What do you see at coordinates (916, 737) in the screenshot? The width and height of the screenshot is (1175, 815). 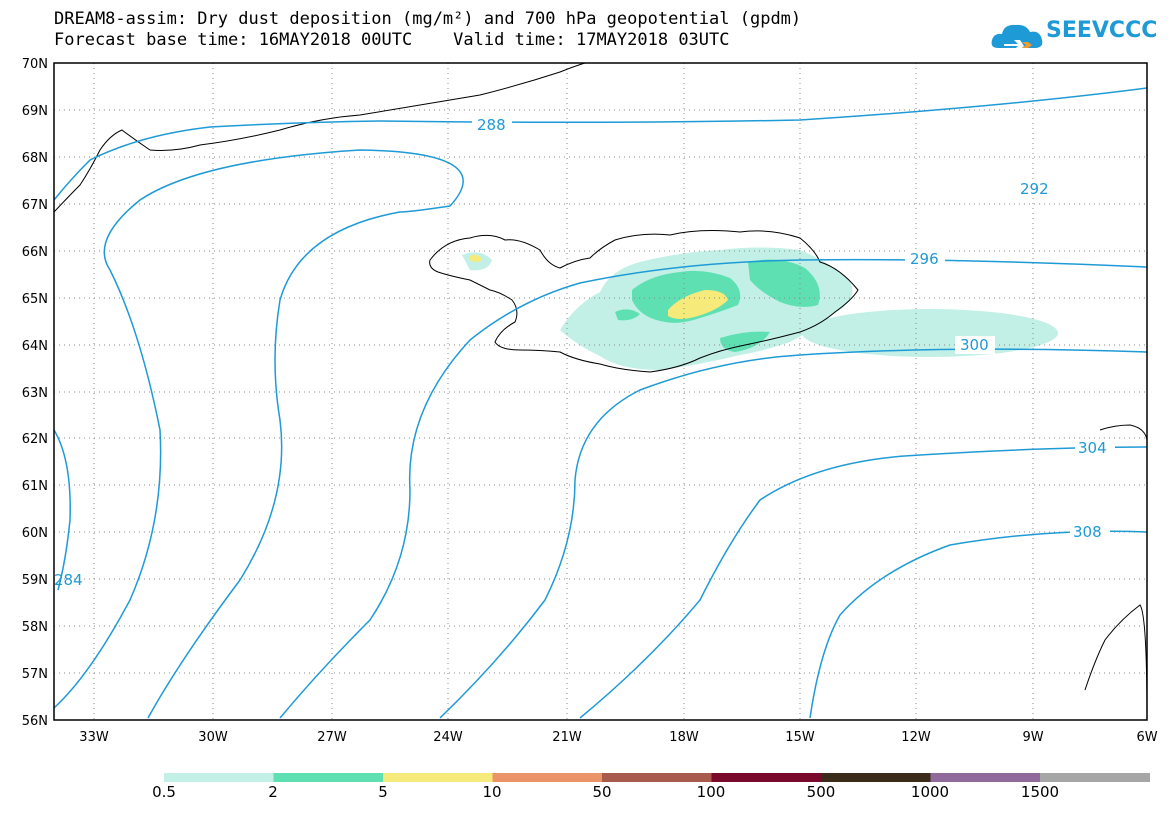 I see `lon-label: 12W` at bounding box center [916, 737].